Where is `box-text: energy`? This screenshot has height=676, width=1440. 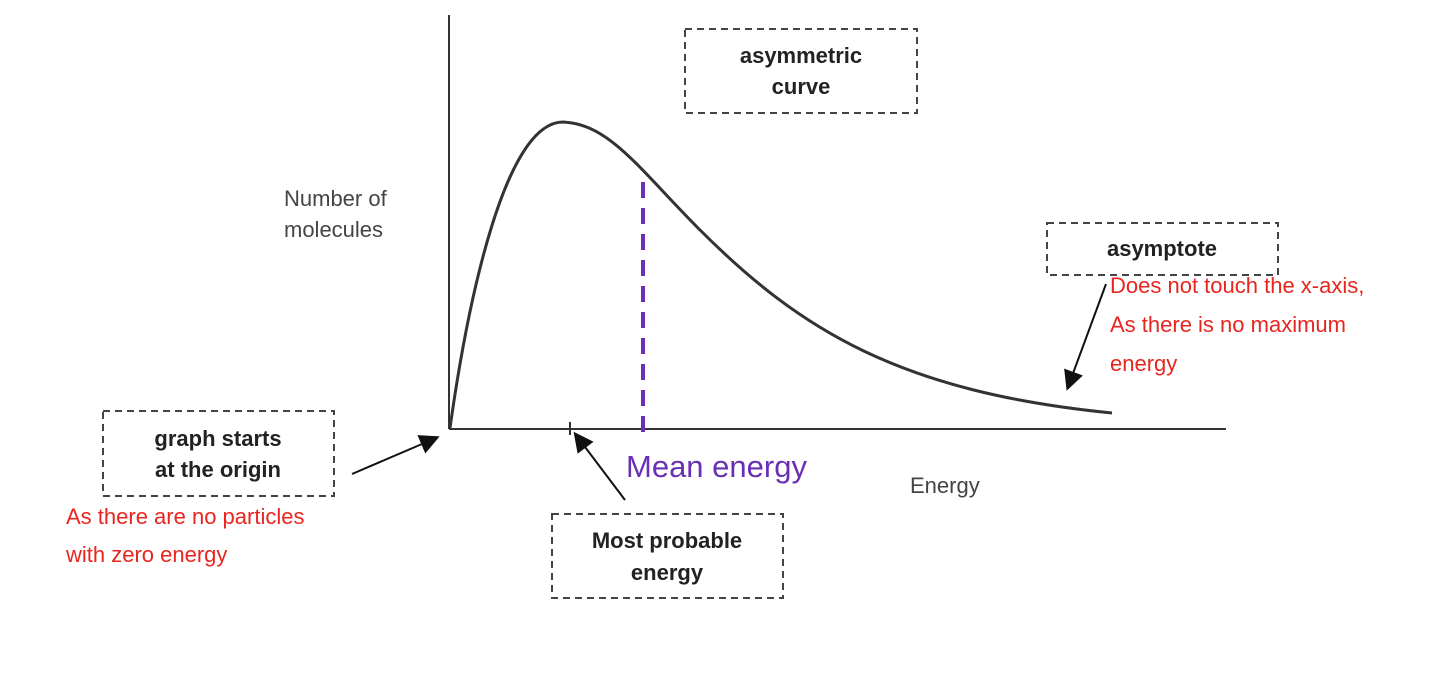 box-text: energy is located at coordinates (667, 572).